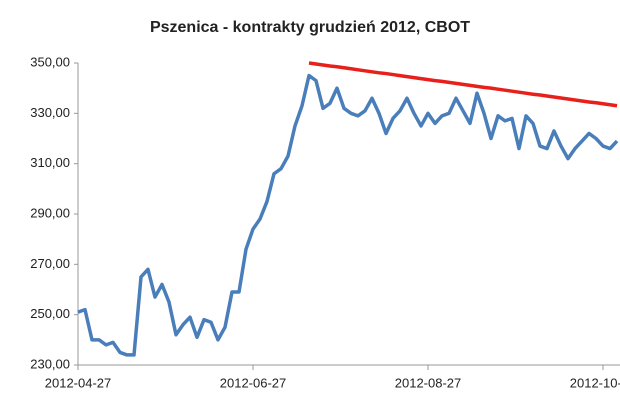 This screenshot has height=413, width=620. What do you see at coordinates (428, 382) in the screenshot?
I see `x-tick-label: 2012-08-27` at bounding box center [428, 382].